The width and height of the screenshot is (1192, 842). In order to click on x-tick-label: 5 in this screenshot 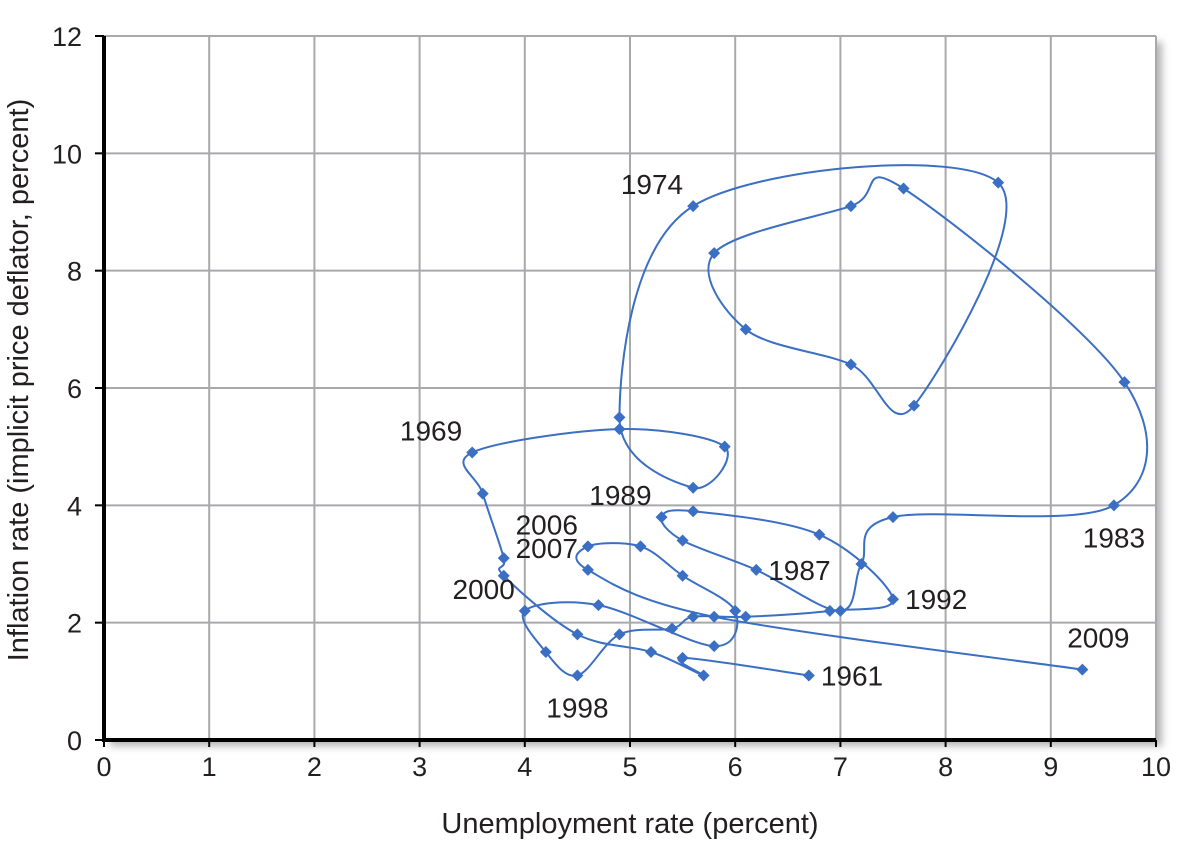, I will do `click(629, 767)`.